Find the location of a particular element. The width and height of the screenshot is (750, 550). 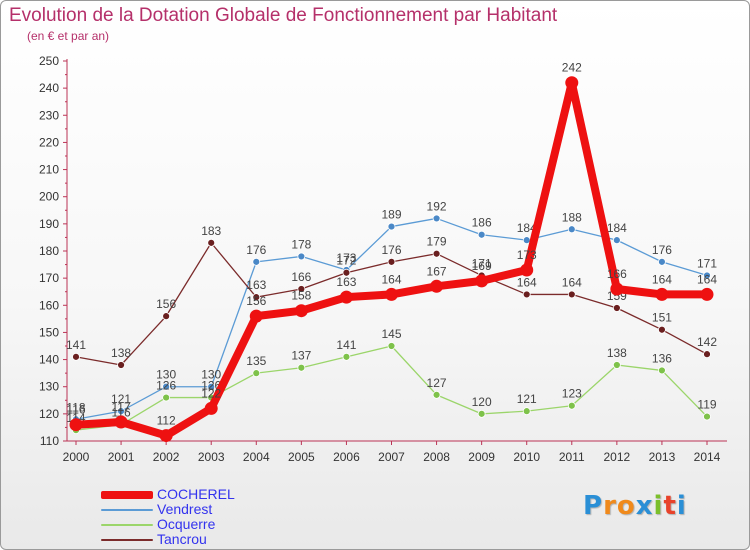

data-label-tancrou: 172 is located at coordinates (346, 261).